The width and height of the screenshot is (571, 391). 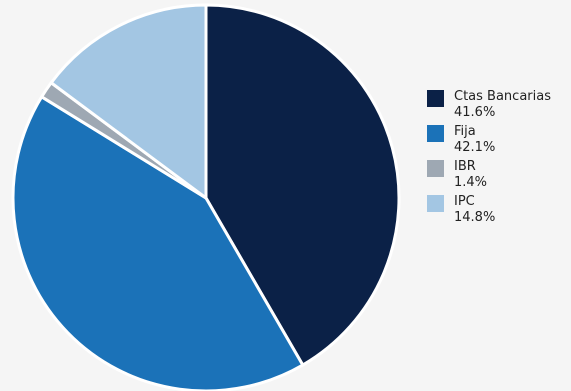 I want to click on legend-label-ipc: IPC, so click(x=474, y=202).